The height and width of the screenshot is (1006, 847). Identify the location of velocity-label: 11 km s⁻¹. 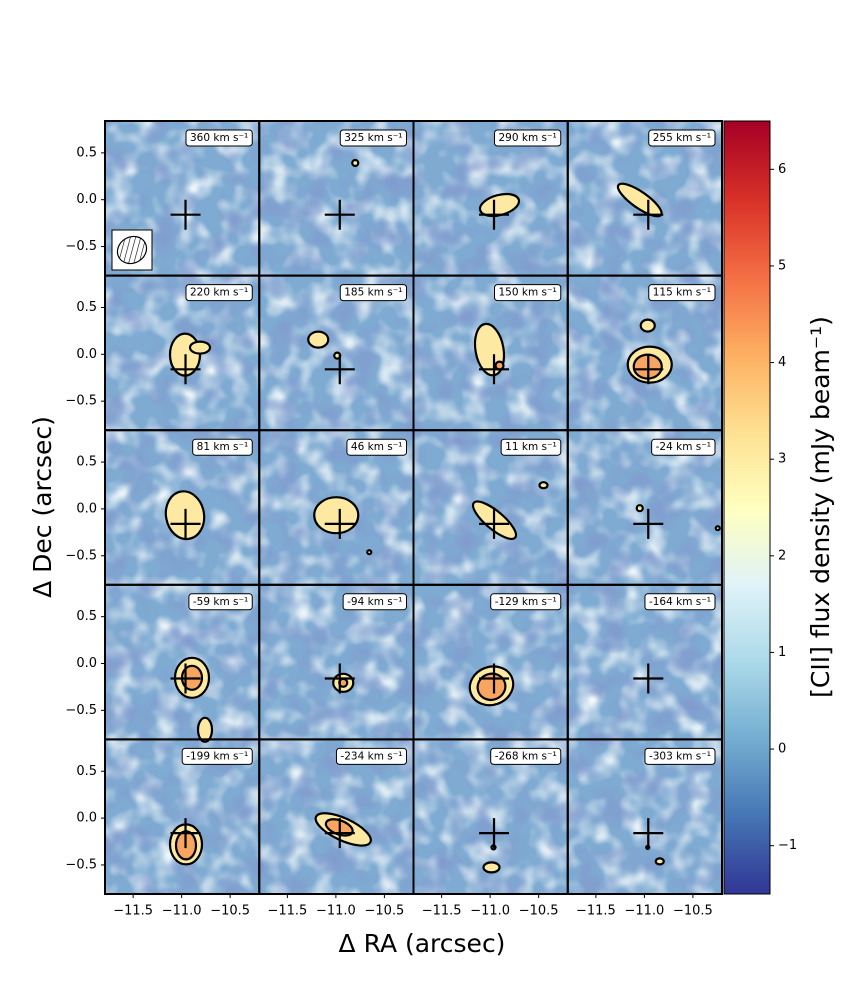
(531, 447).